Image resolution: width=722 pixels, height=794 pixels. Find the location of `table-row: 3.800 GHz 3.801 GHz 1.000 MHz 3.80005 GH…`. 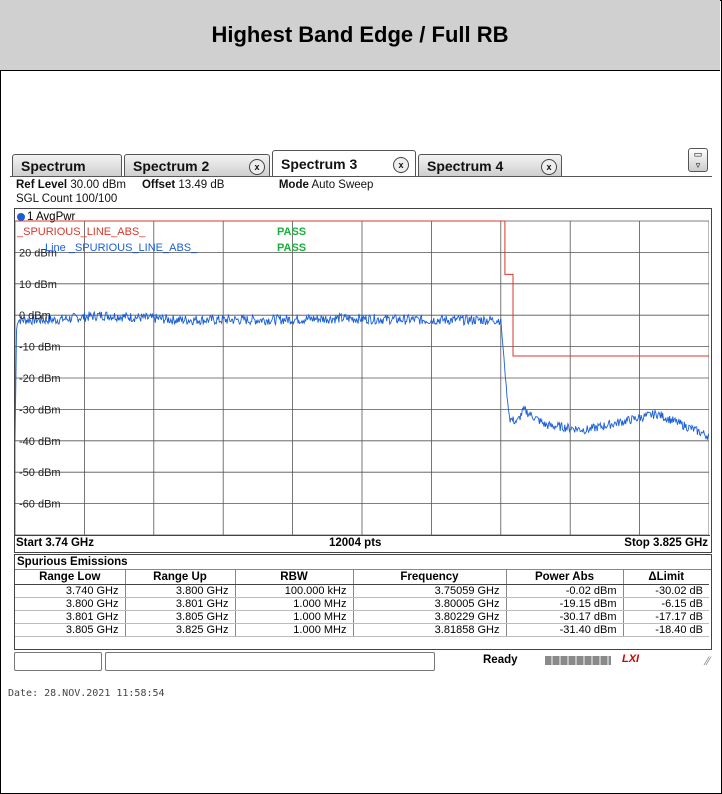

table-row: 3.800 GHz 3.801 GHz 1.000 MHz 3.80005 GH… is located at coordinates (362, 604).